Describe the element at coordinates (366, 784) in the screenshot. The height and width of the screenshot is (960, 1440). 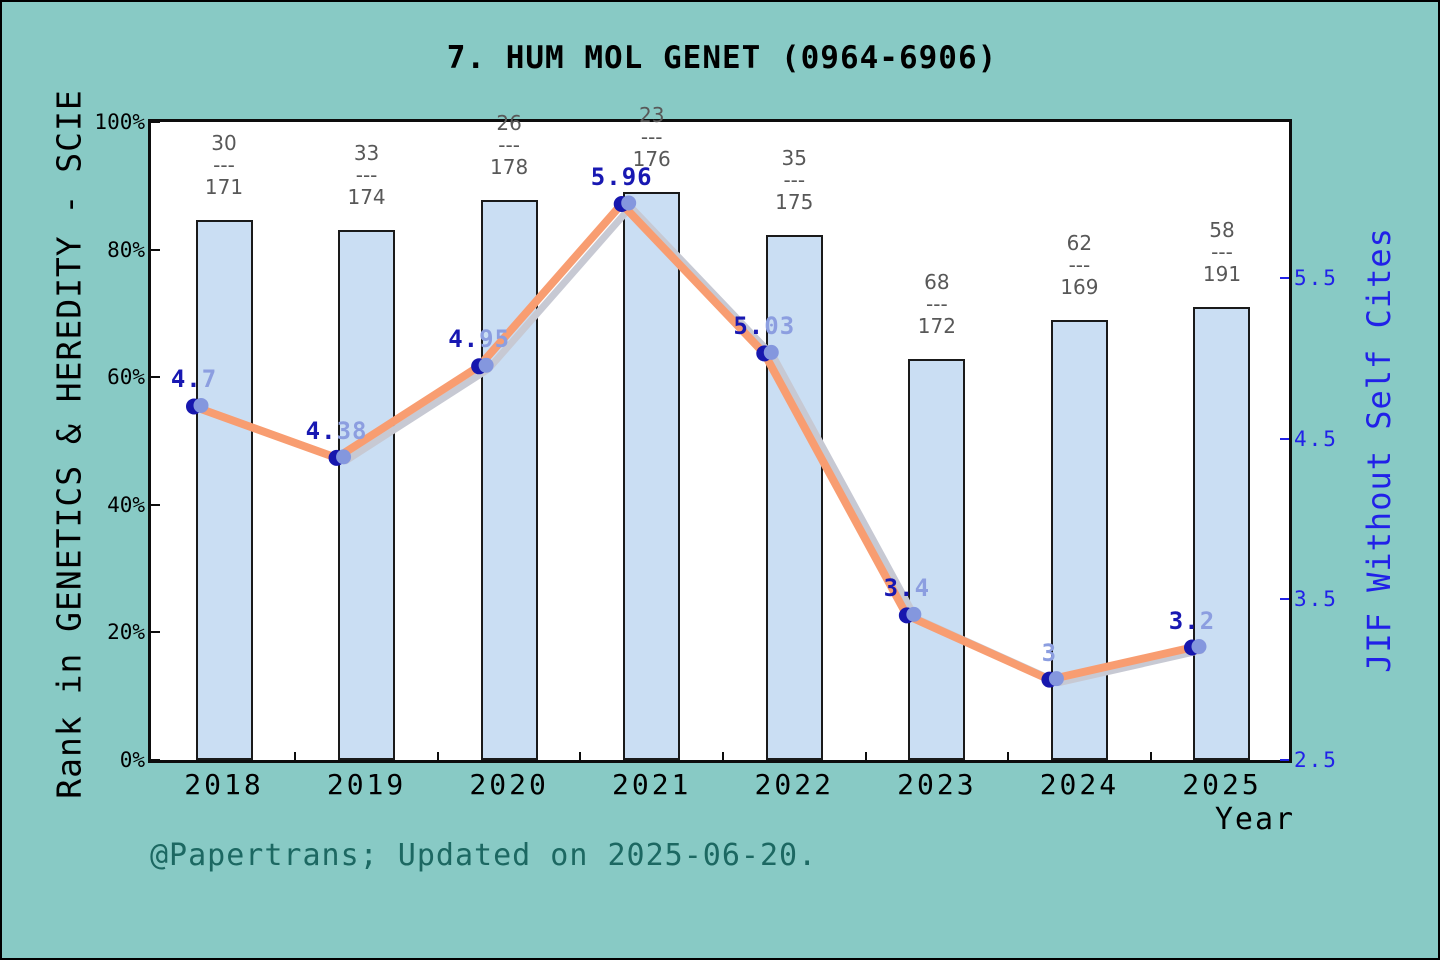
I see `x-tick-label-2019: 2019` at that location.